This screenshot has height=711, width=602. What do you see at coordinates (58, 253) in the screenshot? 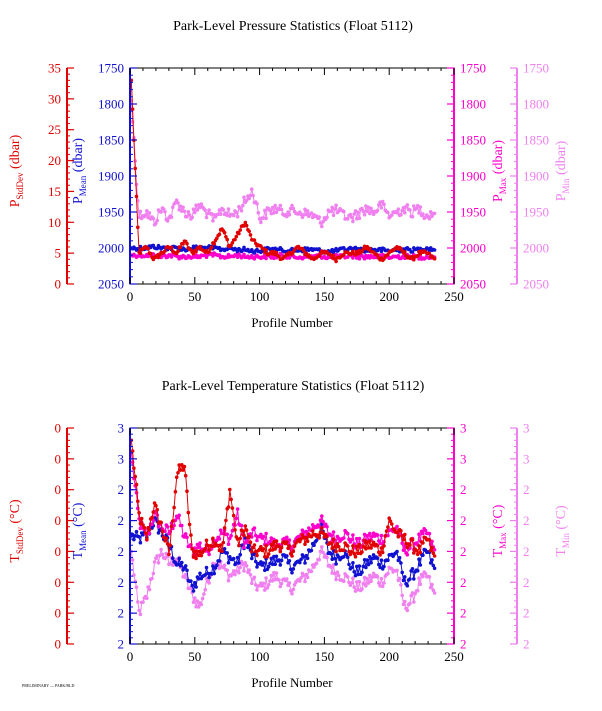
I see `stddev-tick-label: 5` at bounding box center [58, 253].